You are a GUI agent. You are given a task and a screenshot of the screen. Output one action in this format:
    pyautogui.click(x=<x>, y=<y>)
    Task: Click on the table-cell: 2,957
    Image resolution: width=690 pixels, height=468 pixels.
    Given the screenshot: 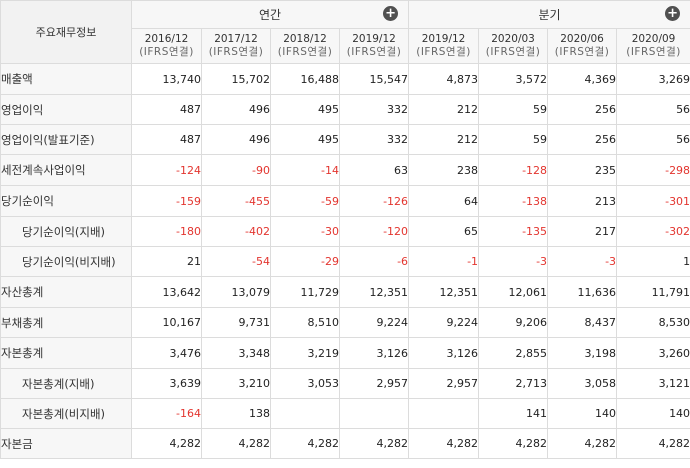 What is the action you would take?
    pyautogui.click(x=374, y=383)
    